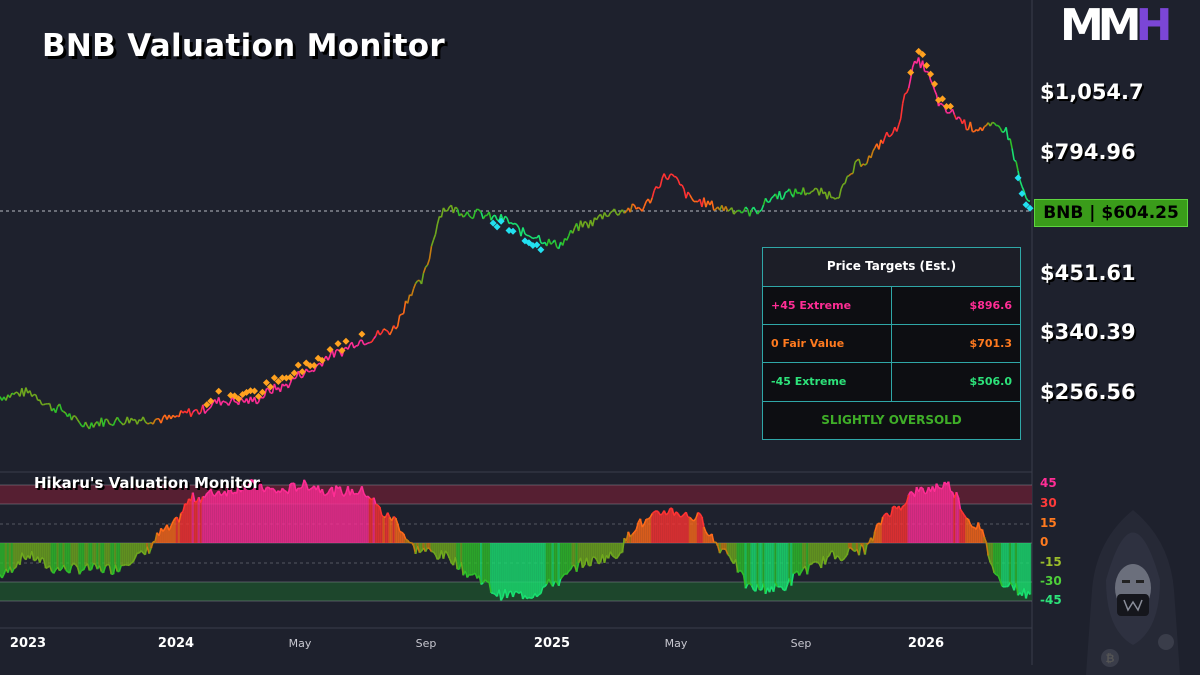  What do you see at coordinates (1088, 273) in the screenshot?
I see `price-axis-label: $451.61` at bounding box center [1088, 273].